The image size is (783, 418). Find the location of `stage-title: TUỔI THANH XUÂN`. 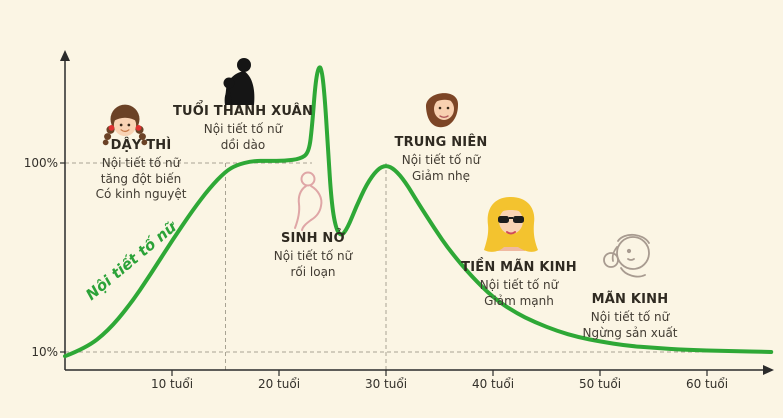

stage-title: TUỔI THANH XUÂN is located at coordinates (243, 111).